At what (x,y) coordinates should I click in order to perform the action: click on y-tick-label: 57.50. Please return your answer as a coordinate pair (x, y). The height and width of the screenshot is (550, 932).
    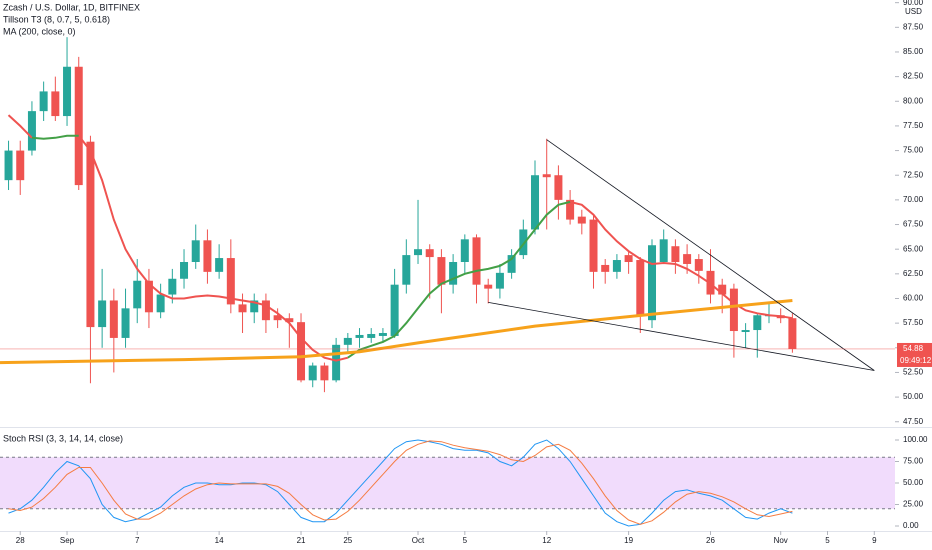
    Looking at the image, I should click on (913, 322).